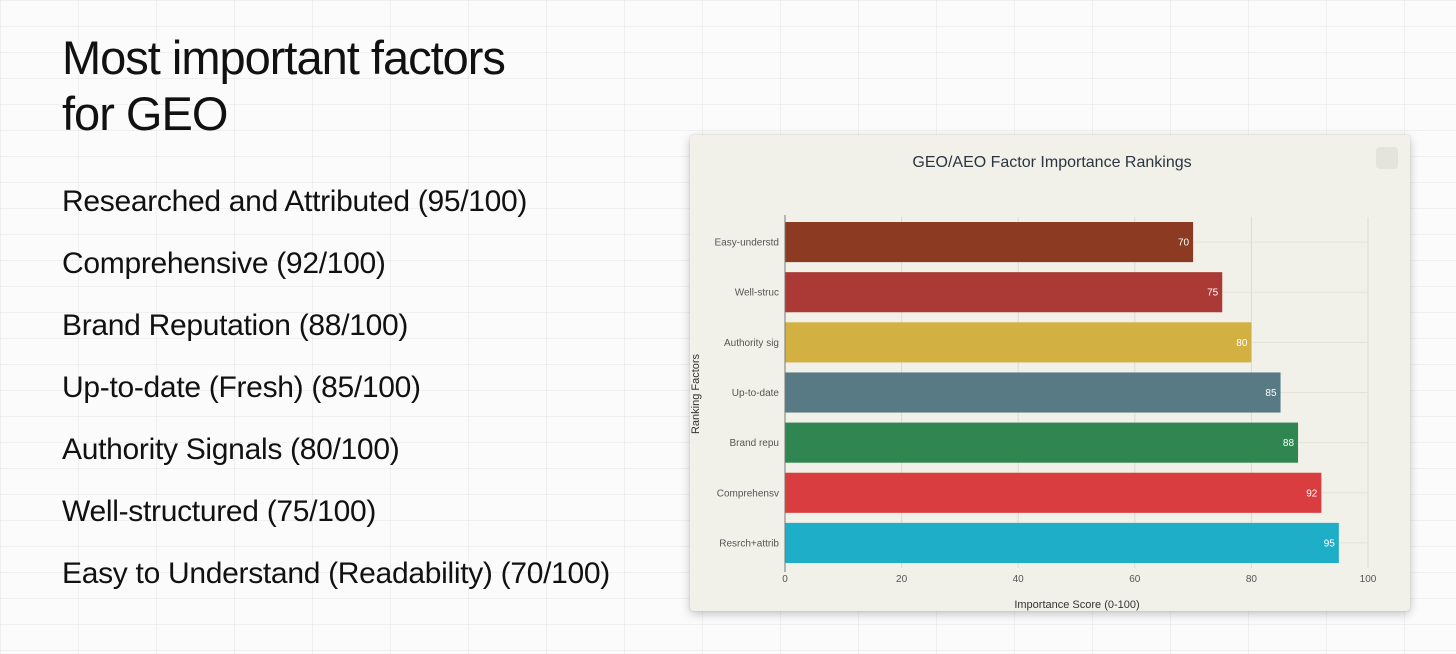 This screenshot has height=654, width=1456. I want to click on bar-value-label: 70, so click(1184, 243).